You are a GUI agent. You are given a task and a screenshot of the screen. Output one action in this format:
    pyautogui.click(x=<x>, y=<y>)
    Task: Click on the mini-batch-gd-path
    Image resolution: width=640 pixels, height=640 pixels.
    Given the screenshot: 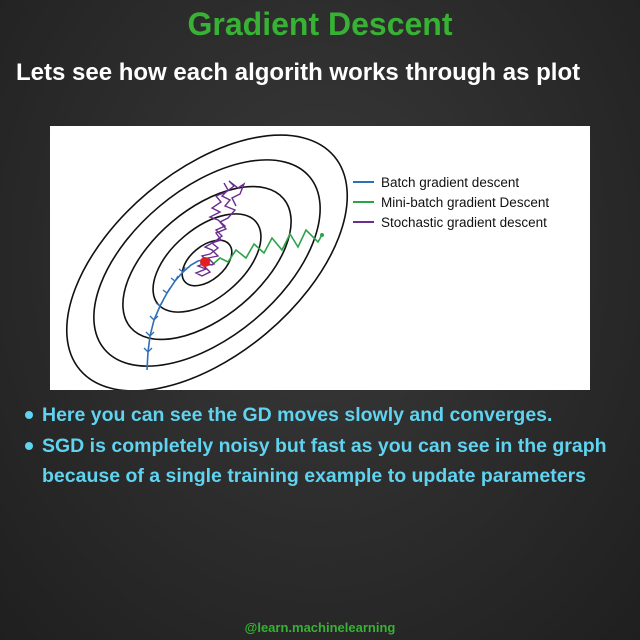 What is the action you would take?
    pyautogui.click(x=263, y=247)
    